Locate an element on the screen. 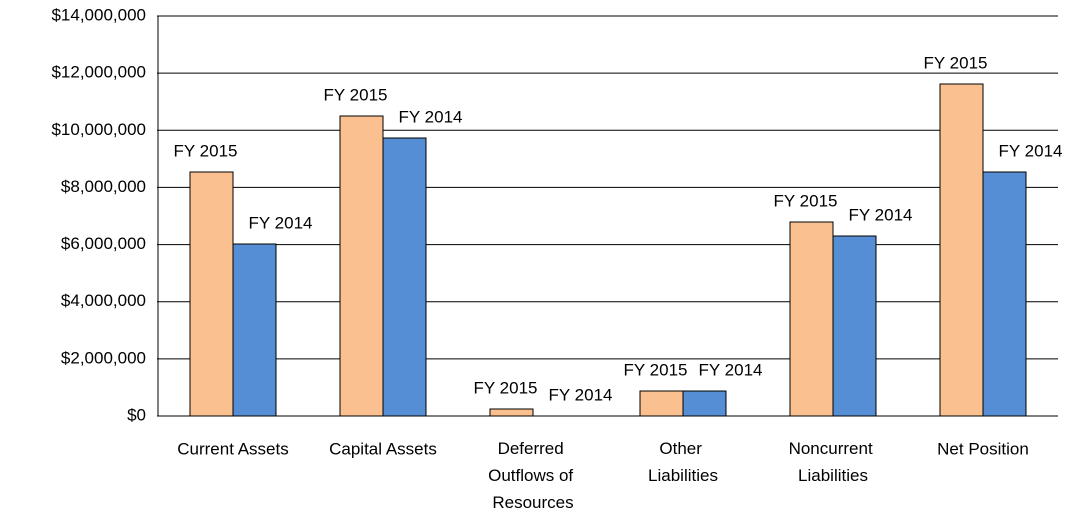 The image size is (1074, 518). y-tick-label: $8,000,000 is located at coordinates (103, 186).